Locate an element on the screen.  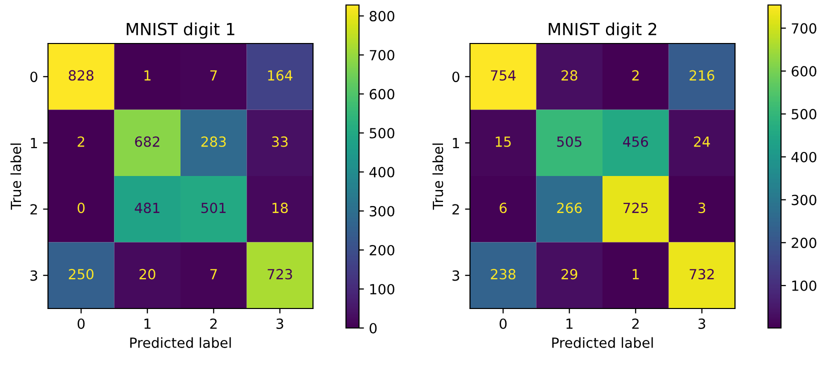
data-label: 725 is located at coordinates (636, 208).